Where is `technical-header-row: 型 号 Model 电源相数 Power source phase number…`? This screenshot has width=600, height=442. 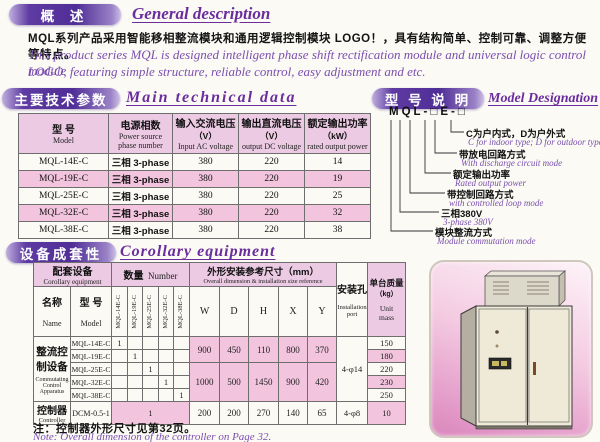 technical-header-row: 型 号 Model 电源相数 Power source phase number… is located at coordinates (194, 133).